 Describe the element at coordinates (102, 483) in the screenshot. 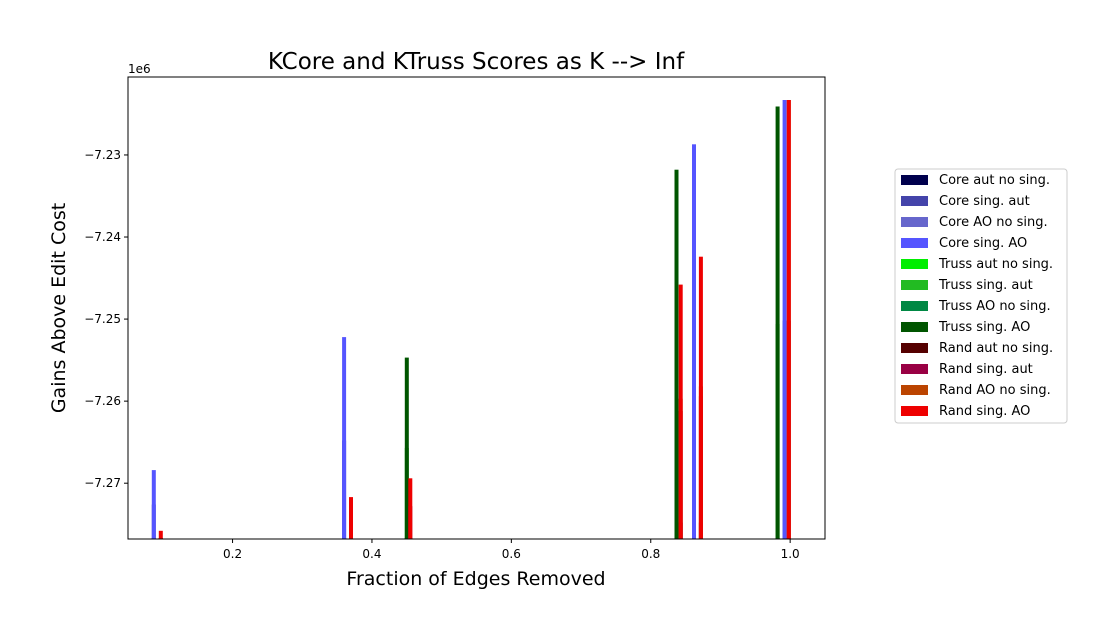

I see `y-tick-label: −7.27` at that location.